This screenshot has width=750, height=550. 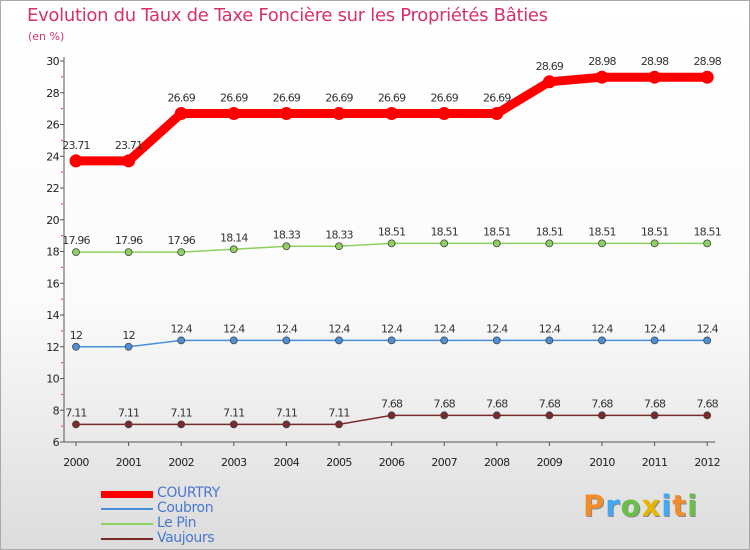 What do you see at coordinates (550, 462) in the screenshot?
I see `x-tick-label: 2009` at bounding box center [550, 462].